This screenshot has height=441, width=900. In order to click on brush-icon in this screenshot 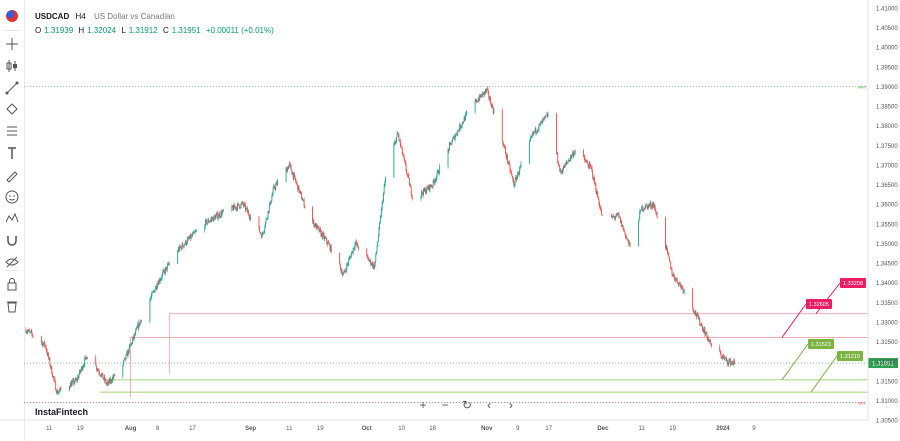, I will do `click(12, 175)`.